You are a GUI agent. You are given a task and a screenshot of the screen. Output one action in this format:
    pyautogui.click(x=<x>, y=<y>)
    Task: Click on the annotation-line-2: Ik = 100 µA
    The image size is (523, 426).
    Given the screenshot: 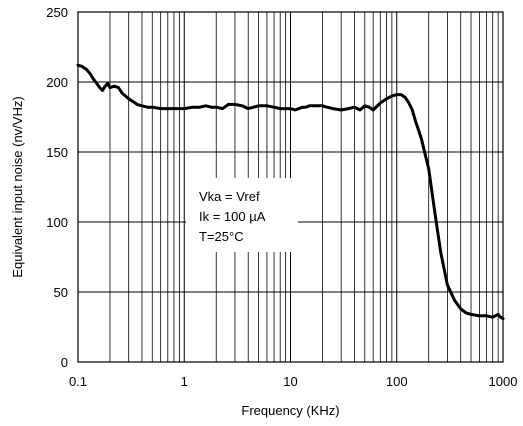 What is the action you would take?
    pyautogui.click(x=232, y=216)
    